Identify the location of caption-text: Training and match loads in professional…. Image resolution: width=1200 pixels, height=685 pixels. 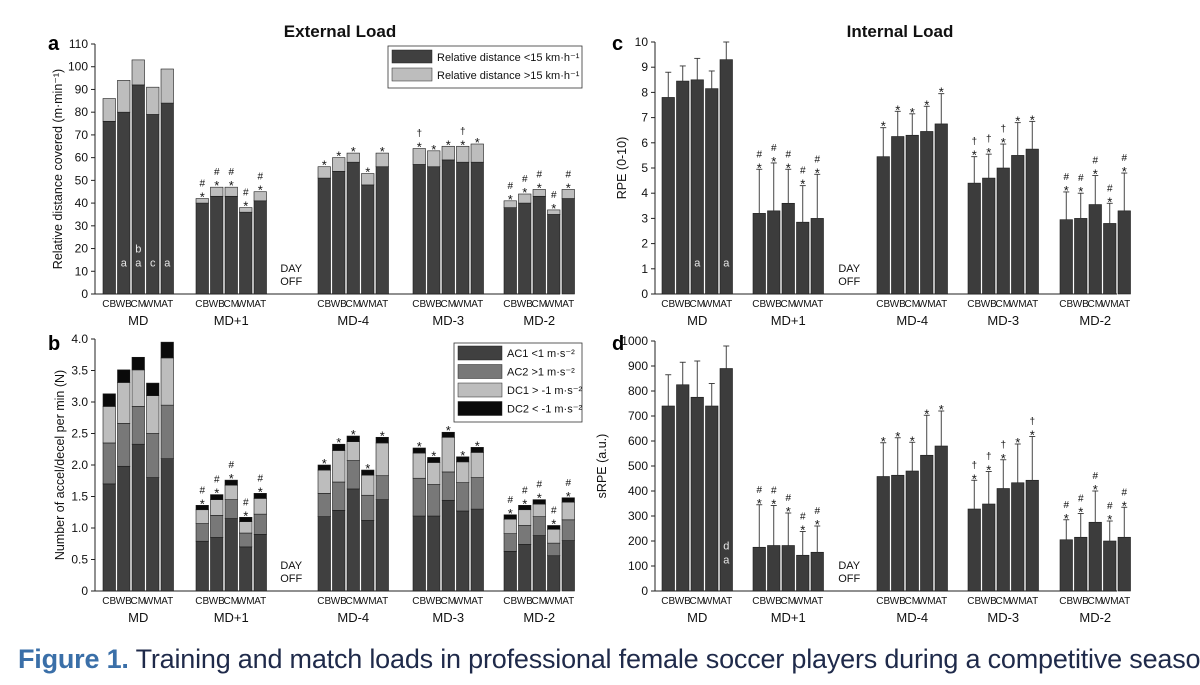
(667, 659).